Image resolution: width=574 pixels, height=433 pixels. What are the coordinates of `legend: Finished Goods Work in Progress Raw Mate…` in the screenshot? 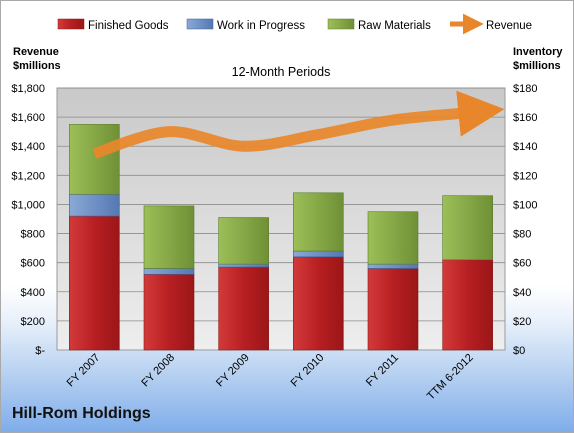 It's located at (294, 24).